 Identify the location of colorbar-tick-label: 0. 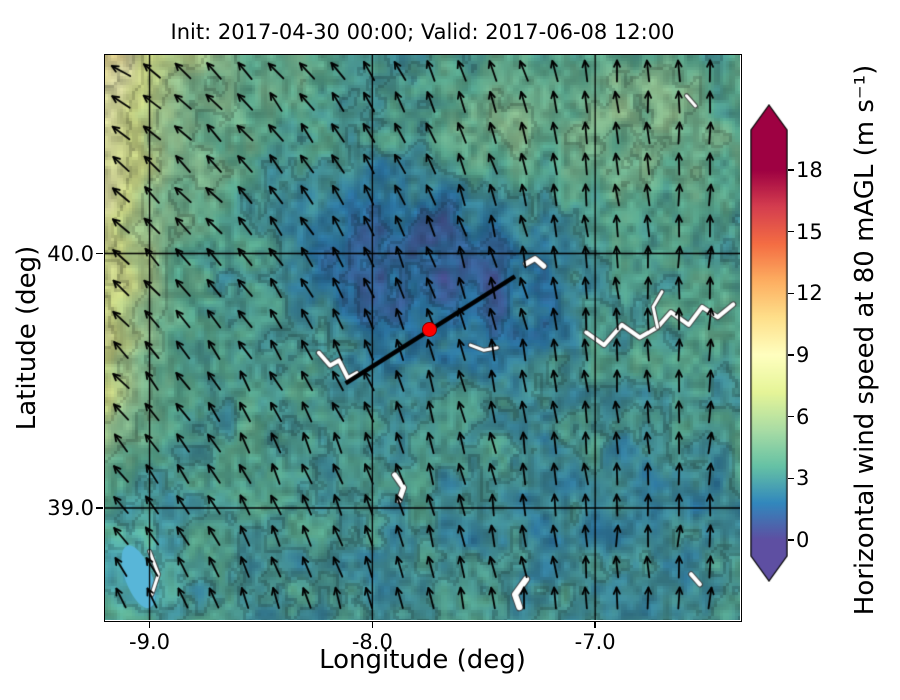
(803, 540).